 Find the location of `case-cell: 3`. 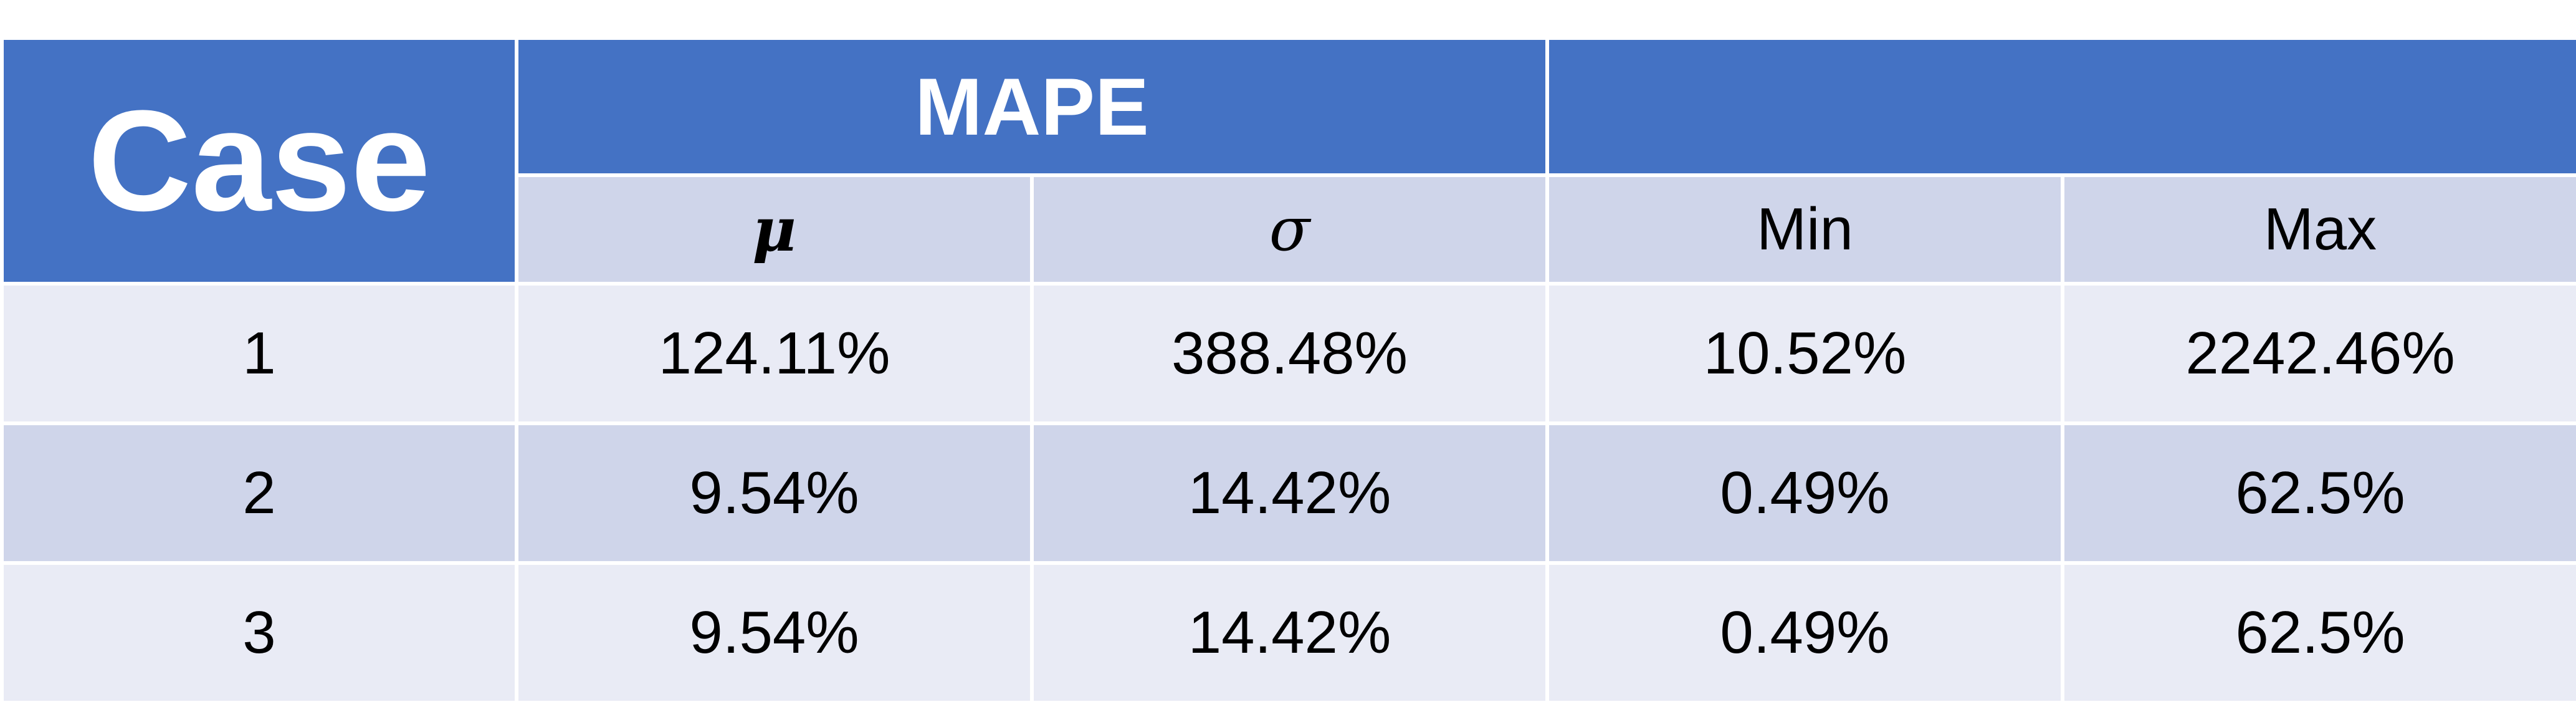

case-cell: 3 is located at coordinates (259, 633).